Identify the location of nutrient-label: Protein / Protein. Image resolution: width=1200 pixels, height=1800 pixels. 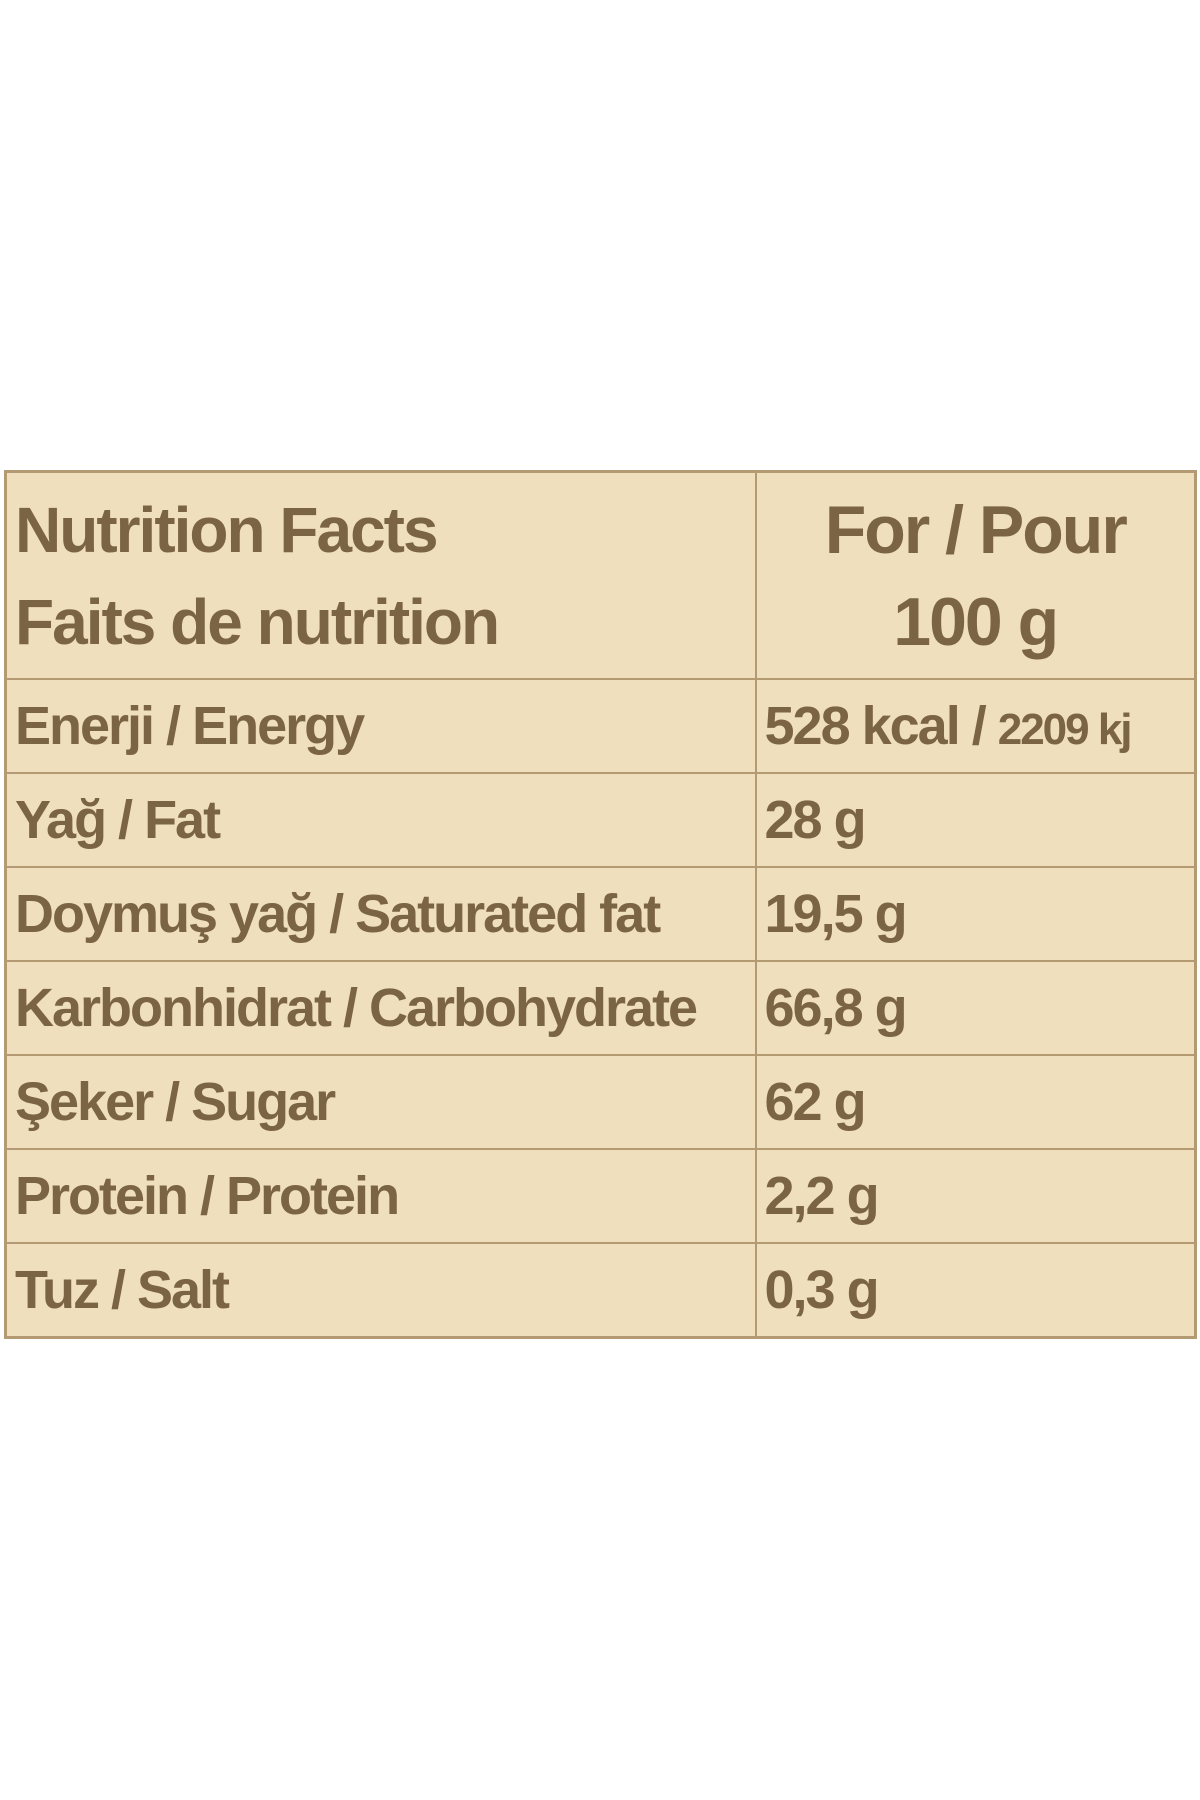
(380, 1196).